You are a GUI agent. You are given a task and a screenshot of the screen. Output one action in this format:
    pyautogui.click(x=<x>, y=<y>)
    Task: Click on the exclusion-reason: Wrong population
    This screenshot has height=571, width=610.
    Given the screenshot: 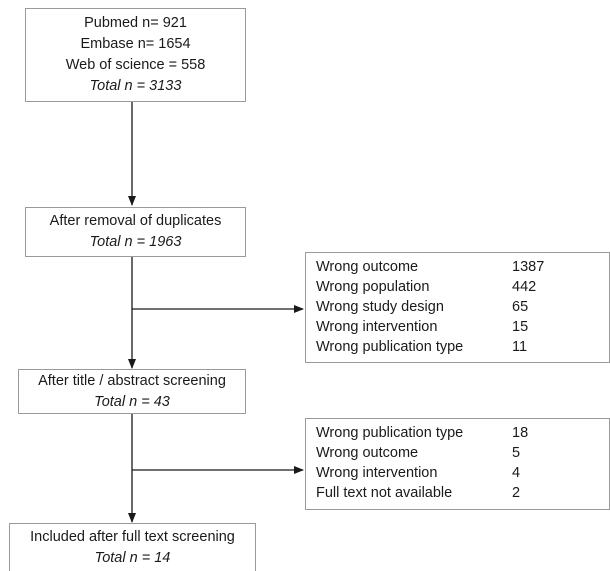 What is the action you would take?
    pyautogui.click(x=373, y=287)
    